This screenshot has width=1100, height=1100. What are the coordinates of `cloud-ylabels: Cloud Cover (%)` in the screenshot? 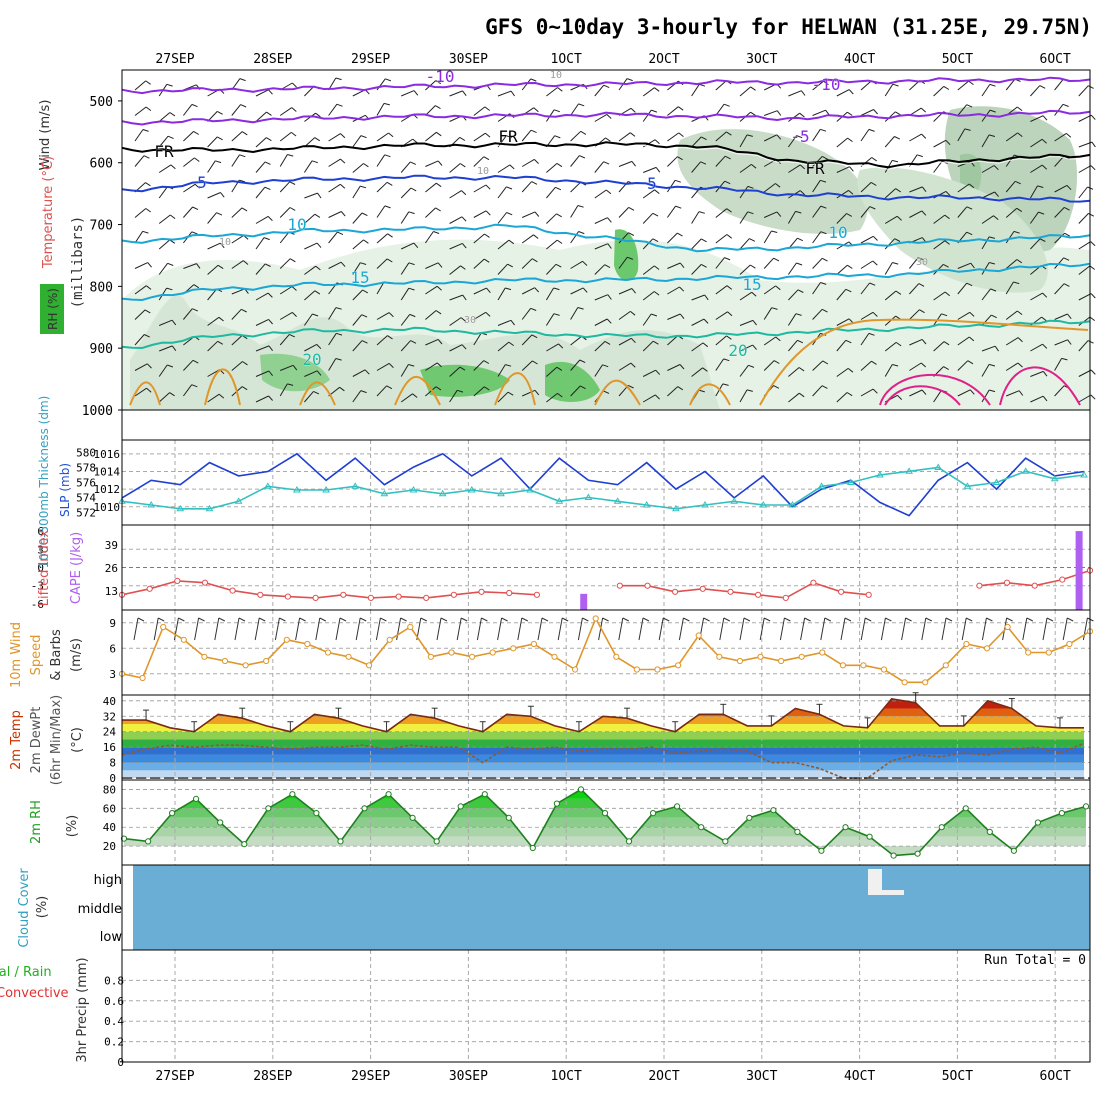 It's located at (33, 908).